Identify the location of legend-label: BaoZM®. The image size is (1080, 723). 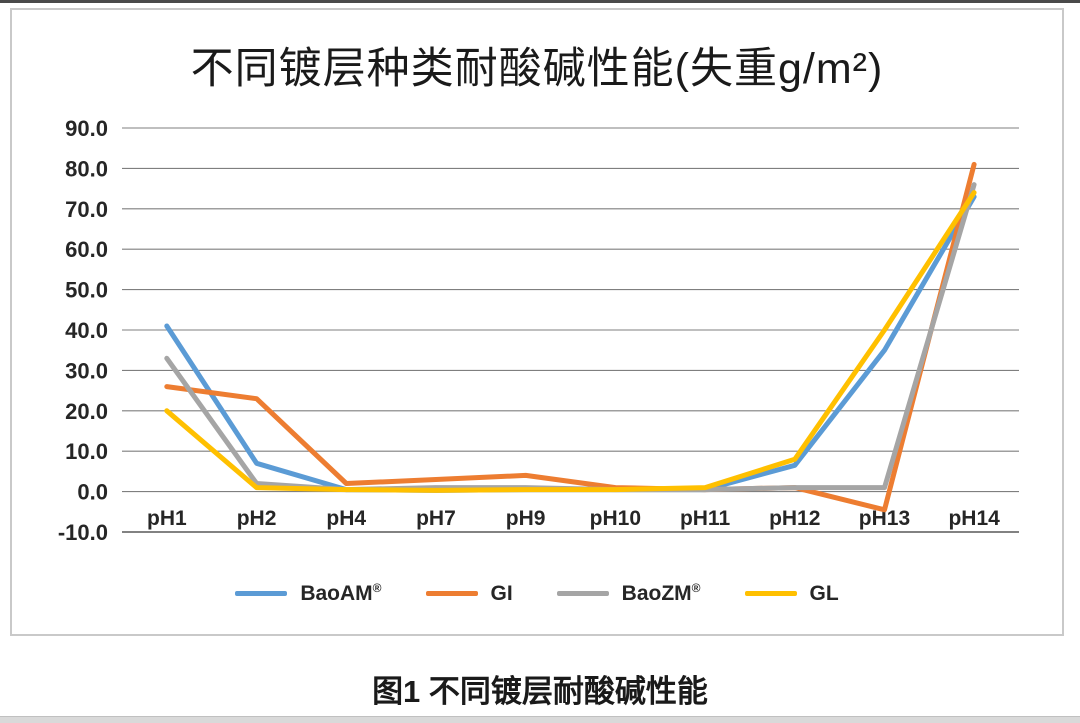
(661, 593).